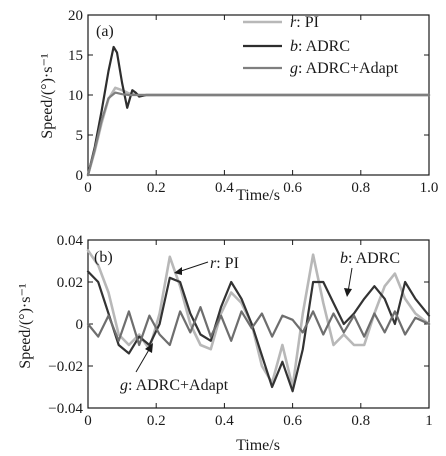 This screenshot has height=456, width=446. I want to click on legend-prefix-adrc: b, so click(294, 46).